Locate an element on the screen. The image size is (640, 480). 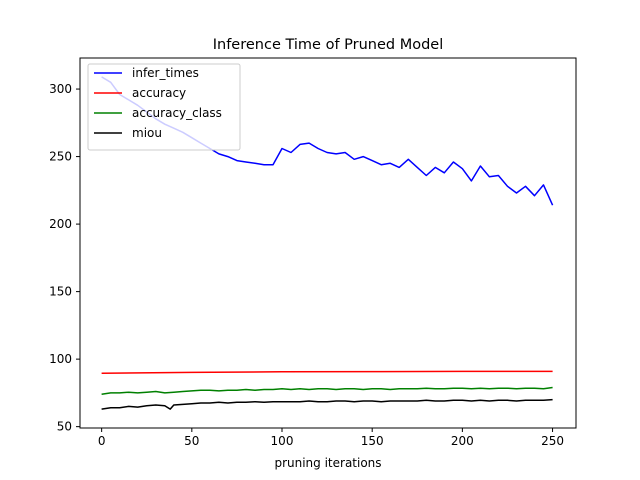
legend-box is located at coordinates (164, 107).